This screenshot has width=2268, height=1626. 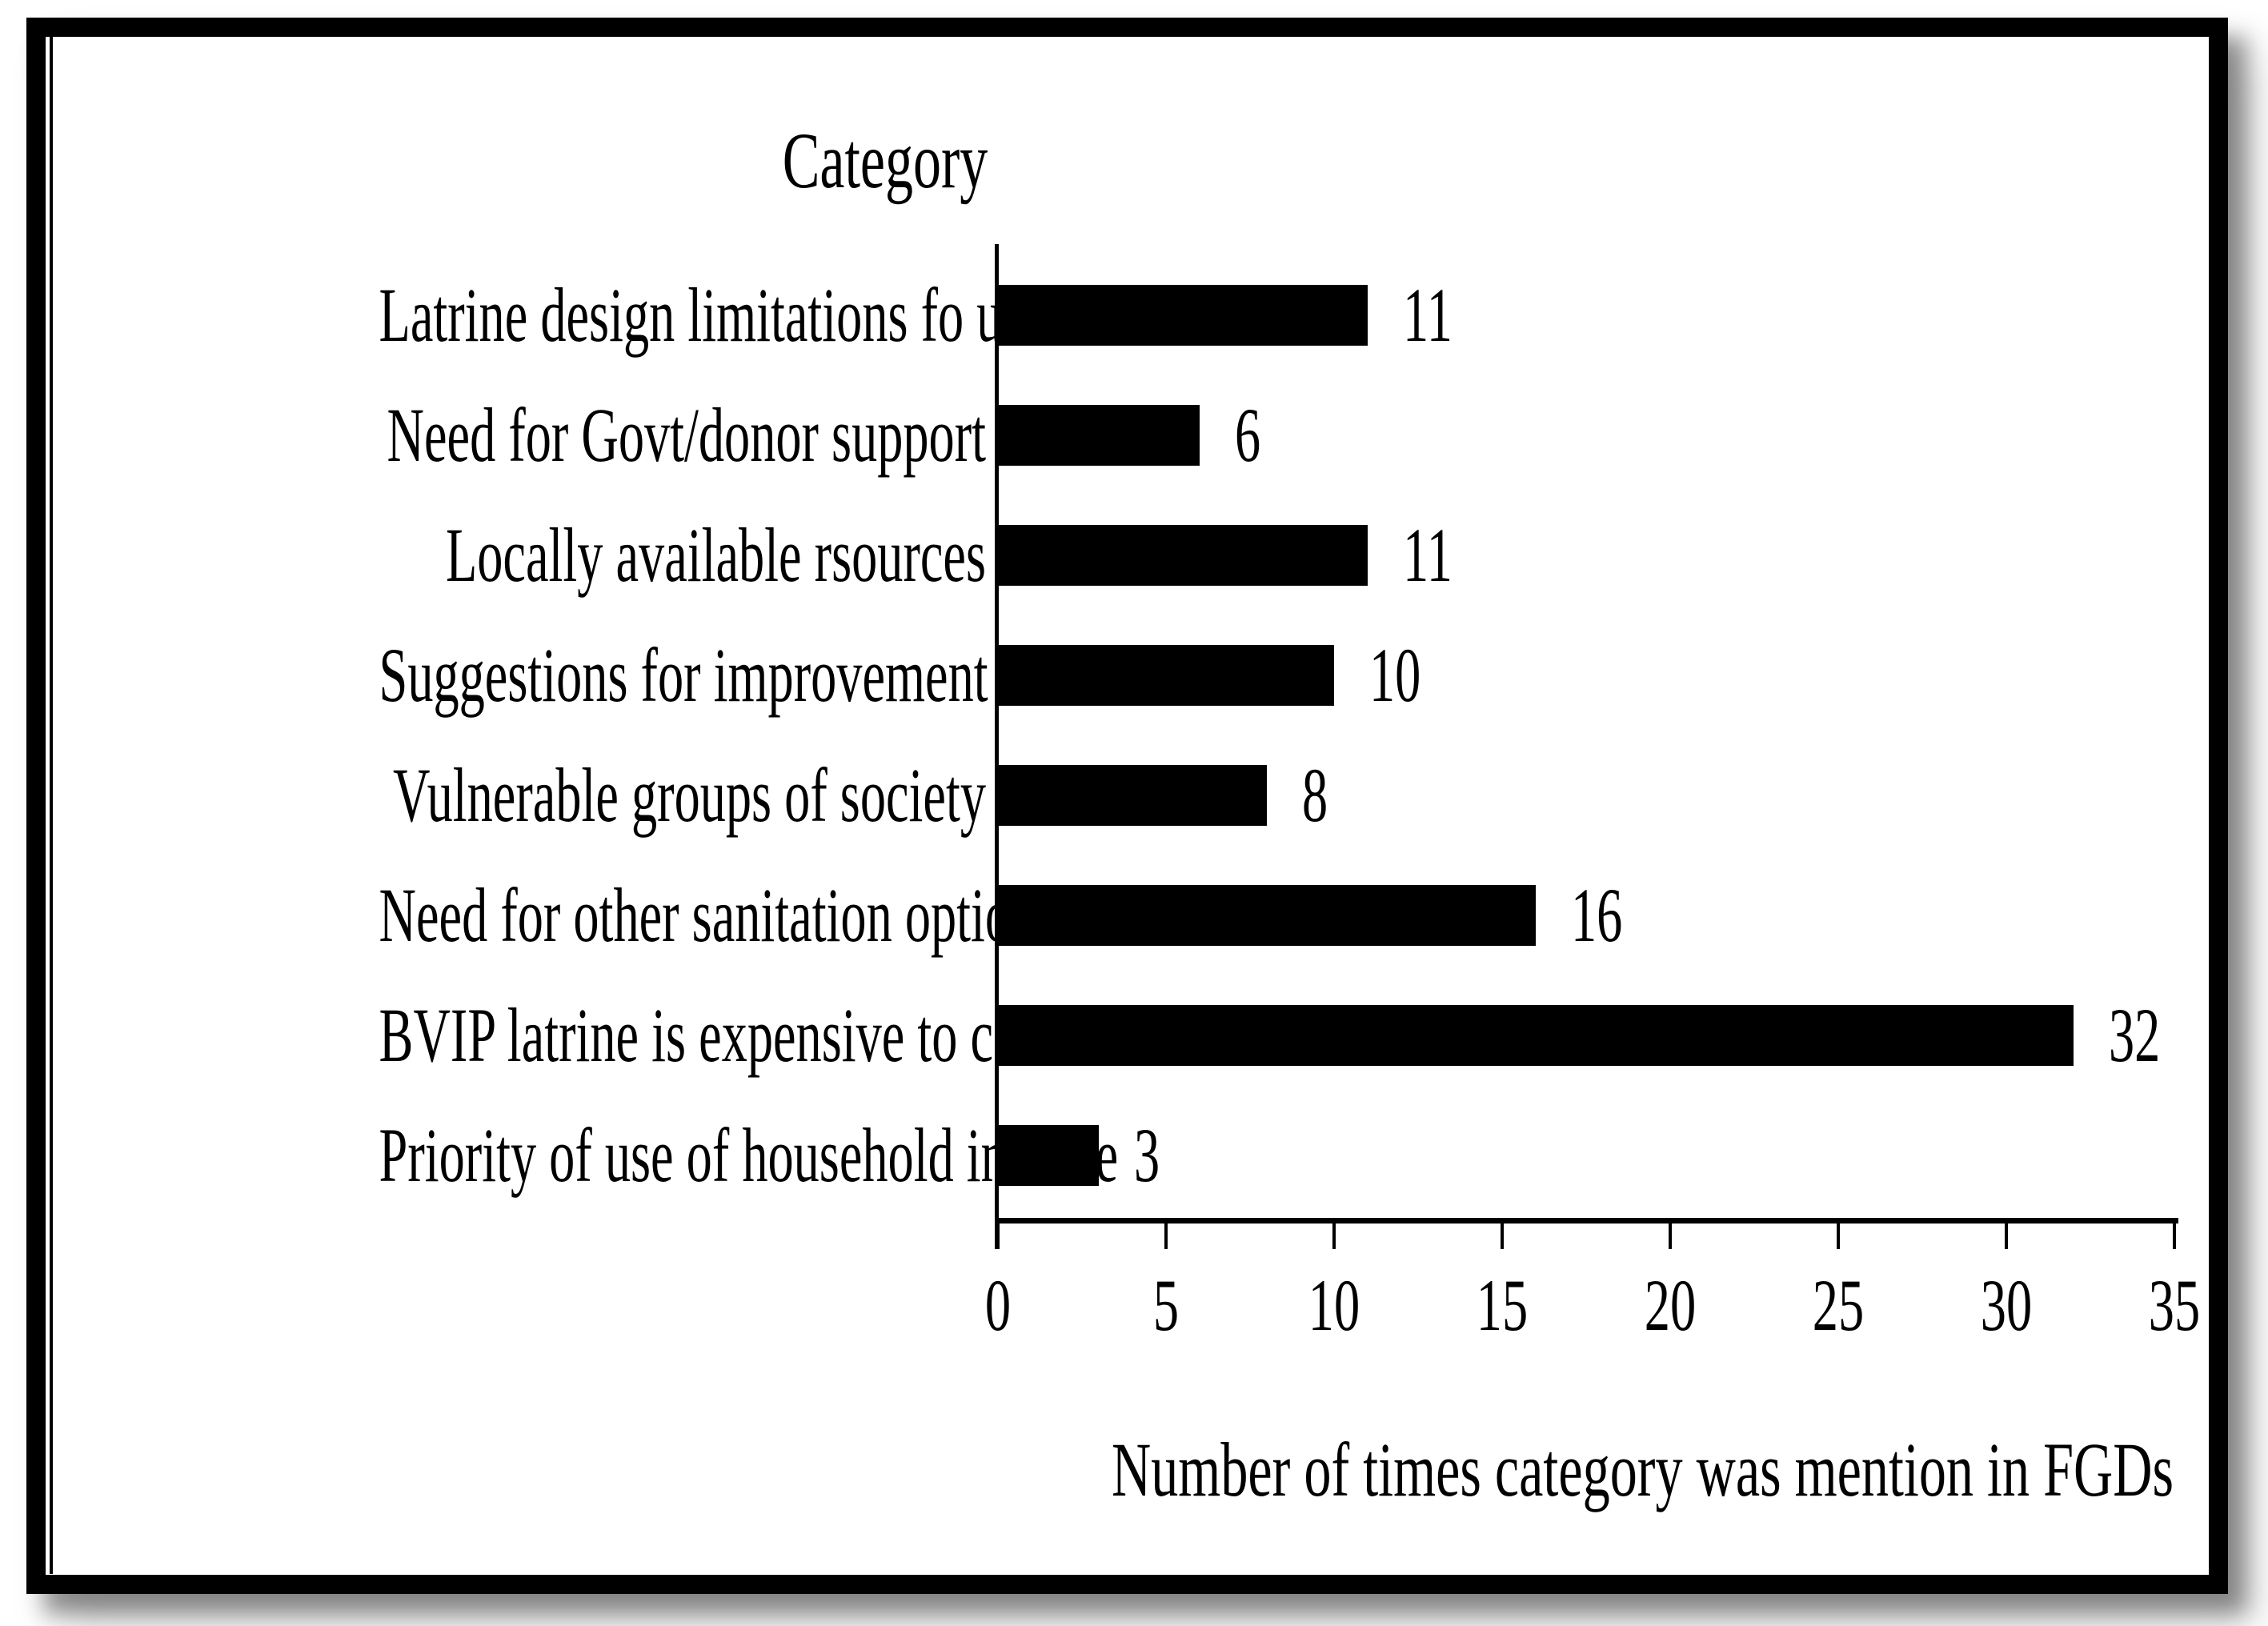 I want to click on y-axis-line, so click(x=997, y=746).